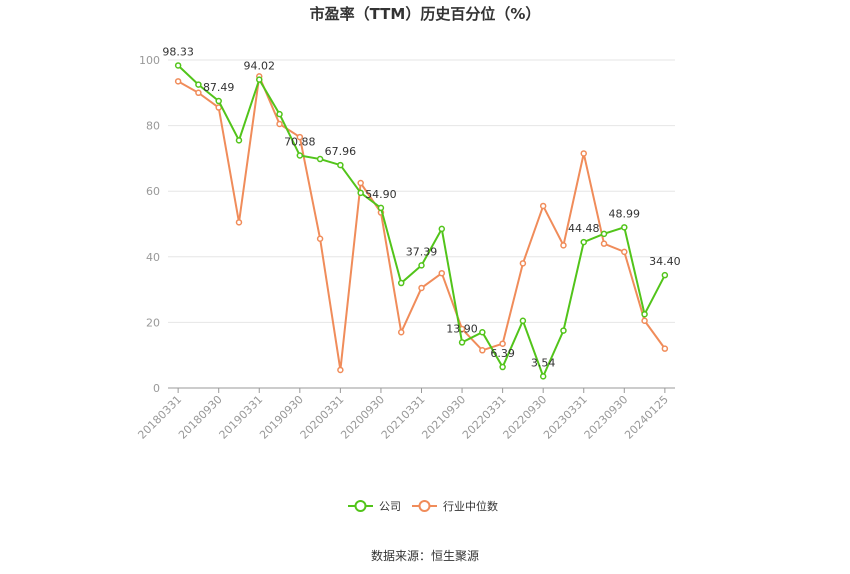 The width and height of the screenshot is (850, 574). Describe the element at coordinates (219, 87) in the screenshot. I see `data-label: 87.49` at that location.